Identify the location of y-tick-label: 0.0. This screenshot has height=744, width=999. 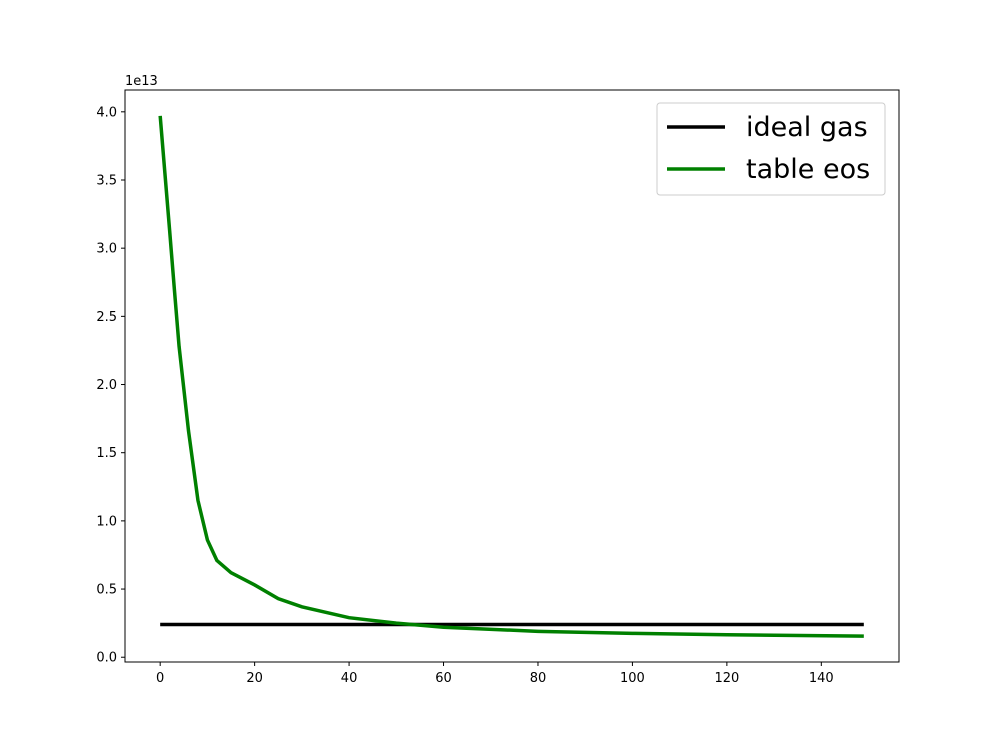
(106, 658).